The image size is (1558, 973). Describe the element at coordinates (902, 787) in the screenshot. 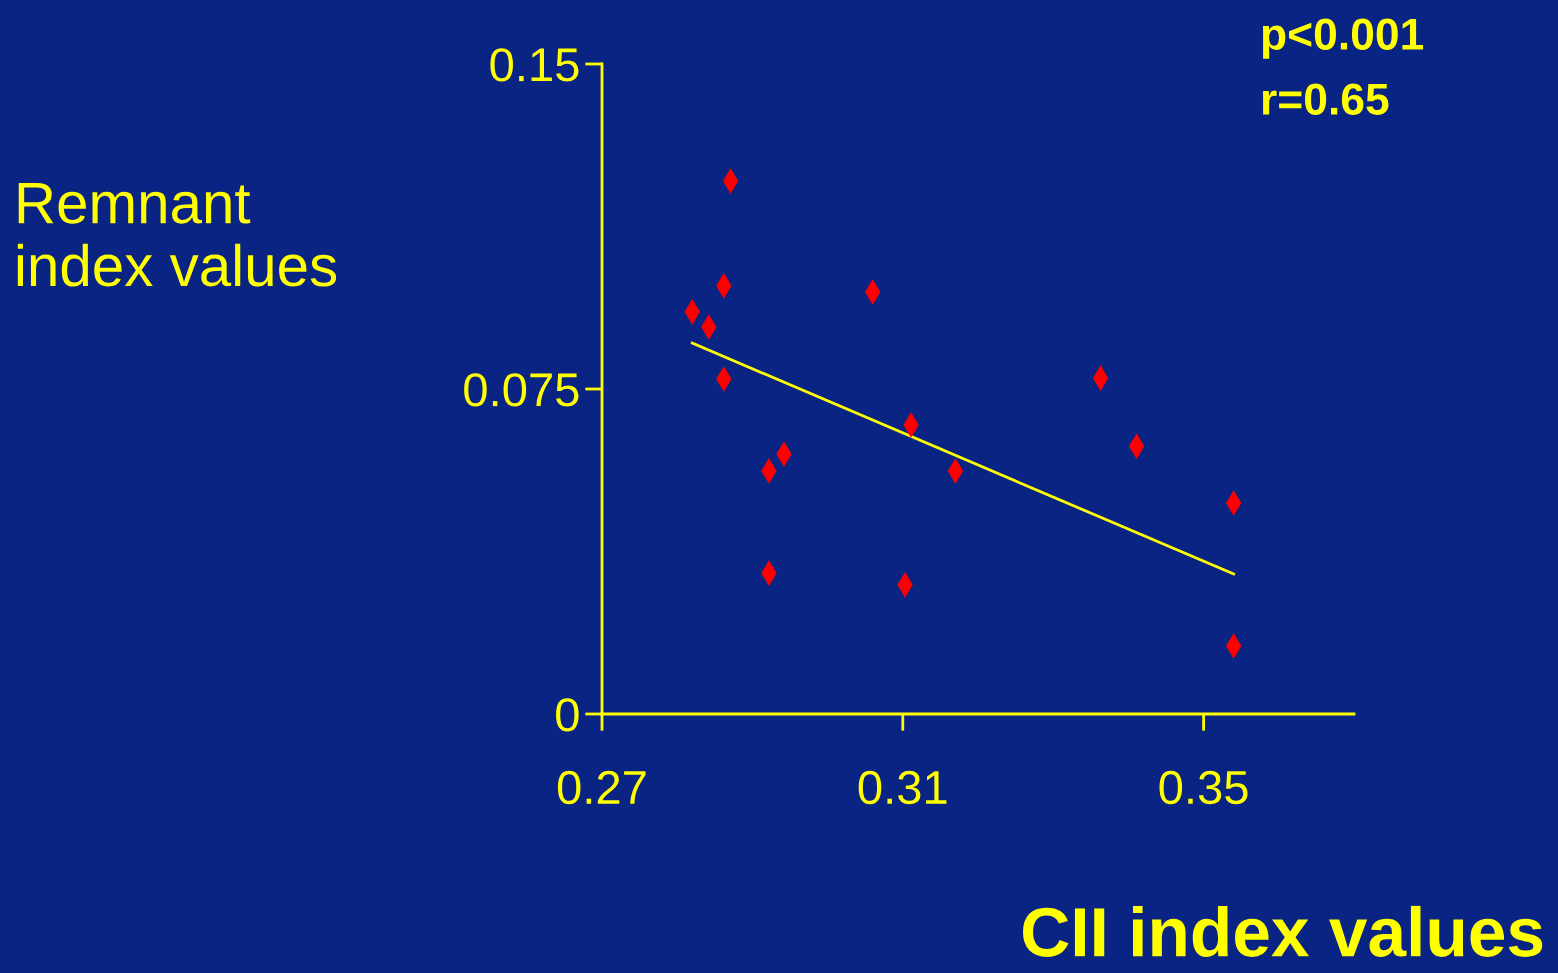

I see `x-tick-label: 0.31` at that location.